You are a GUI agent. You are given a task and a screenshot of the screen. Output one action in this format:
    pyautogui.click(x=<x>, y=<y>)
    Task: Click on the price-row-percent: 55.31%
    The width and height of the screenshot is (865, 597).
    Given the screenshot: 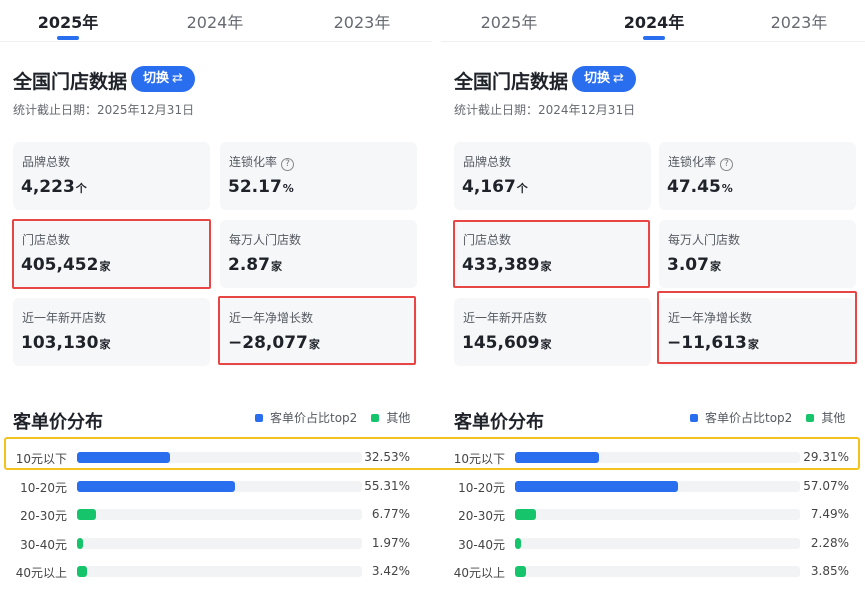 What is the action you would take?
    pyautogui.click(x=387, y=485)
    